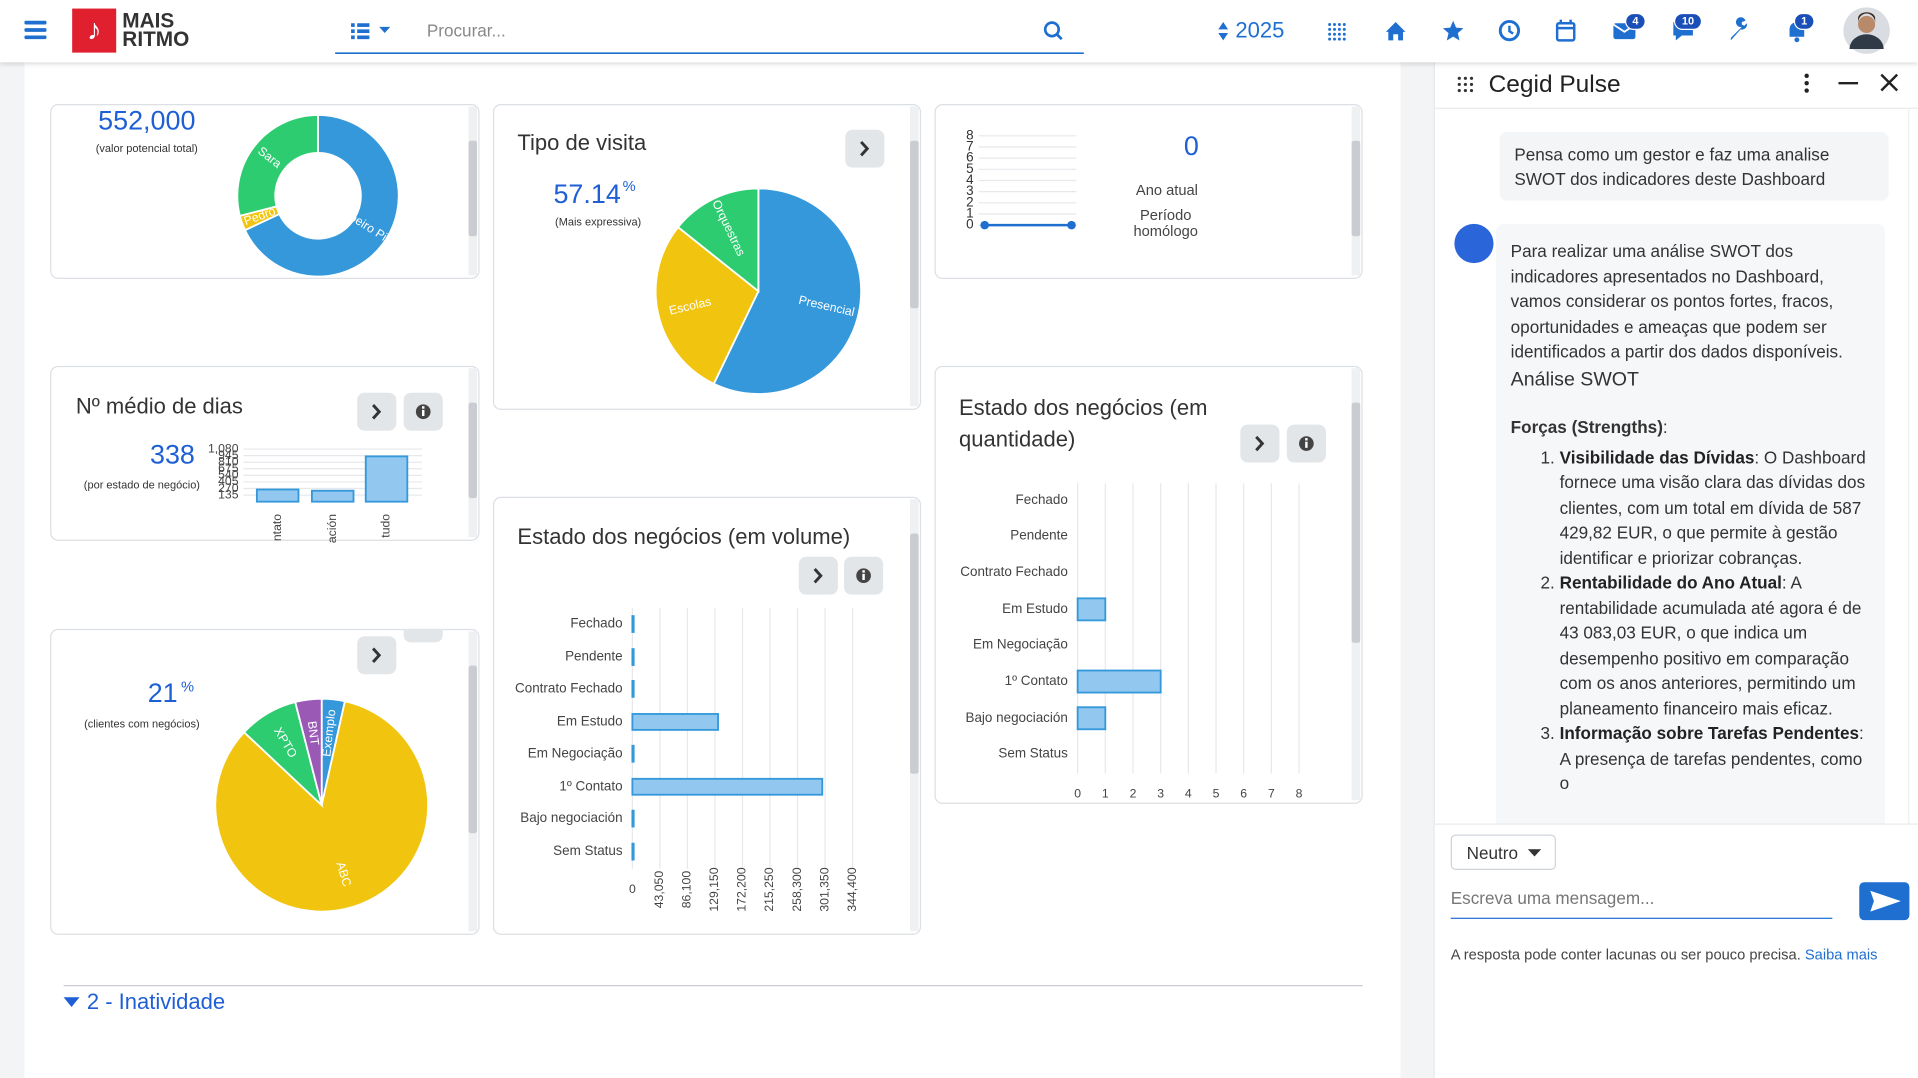  I want to click on y-tick-label: Pendente, so click(1039, 534).